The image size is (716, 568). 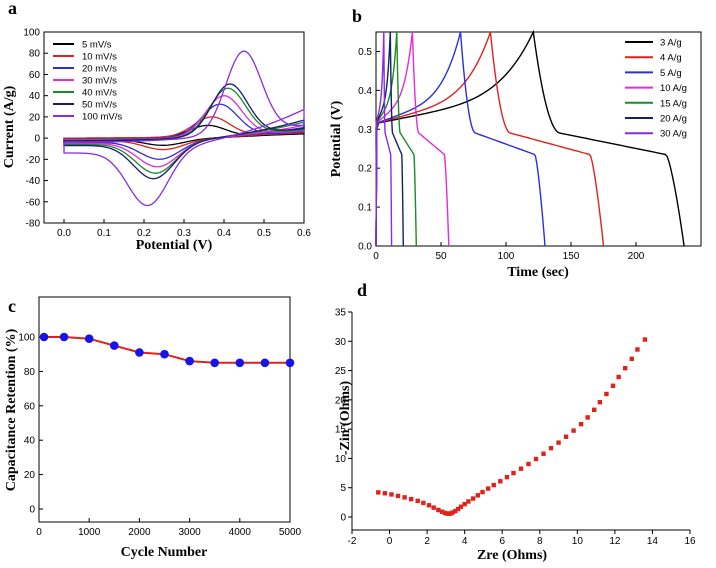 What do you see at coordinates (167, 350) in the screenshot?
I see `retention-line` at bounding box center [167, 350].